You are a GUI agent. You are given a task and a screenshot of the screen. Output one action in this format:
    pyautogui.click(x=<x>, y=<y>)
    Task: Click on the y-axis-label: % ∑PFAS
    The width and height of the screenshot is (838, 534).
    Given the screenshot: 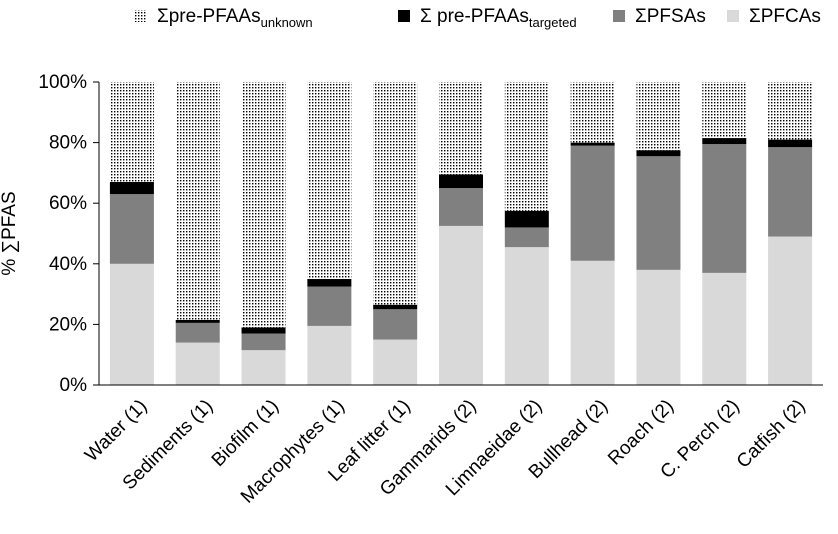 What is the action you would take?
    pyautogui.click(x=10, y=233)
    